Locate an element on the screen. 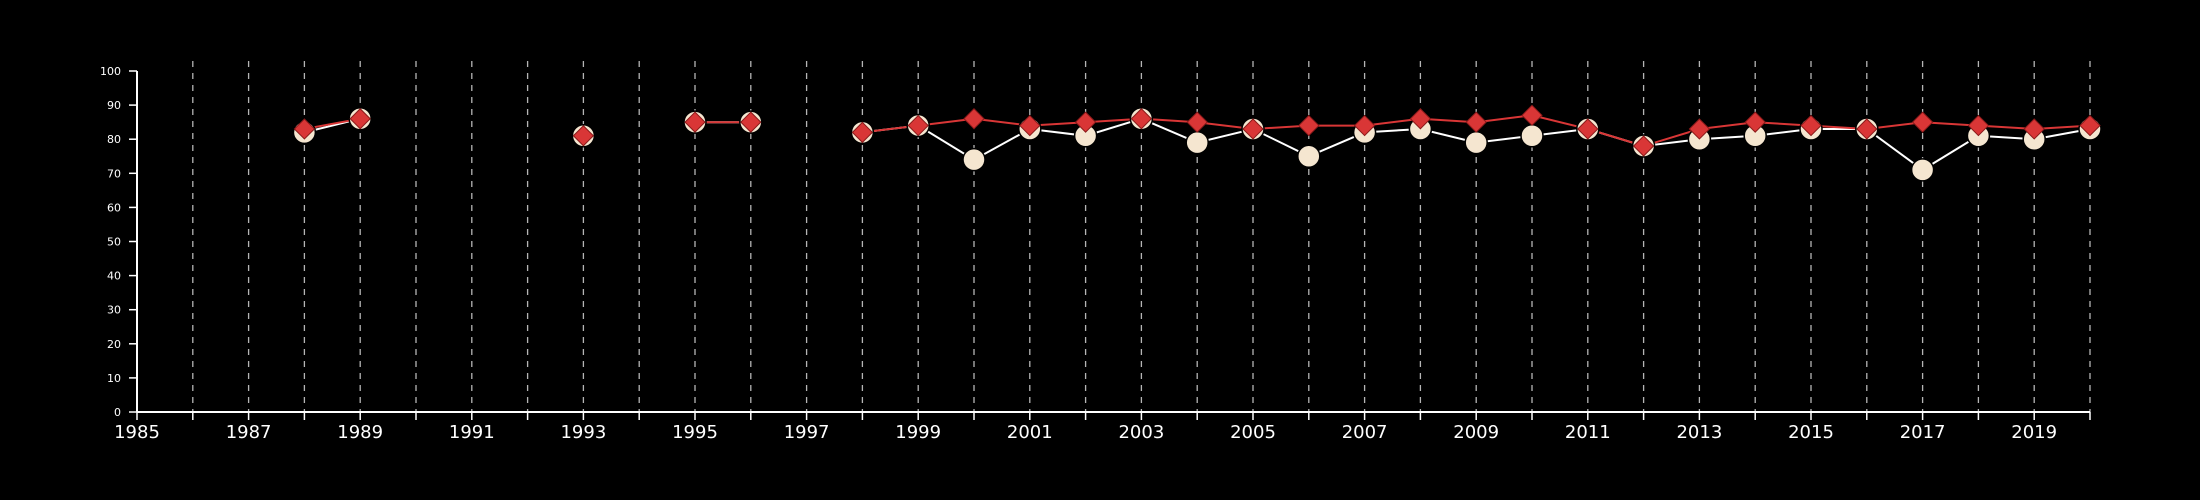  x-tick-label: 2001 is located at coordinates (1030, 432).